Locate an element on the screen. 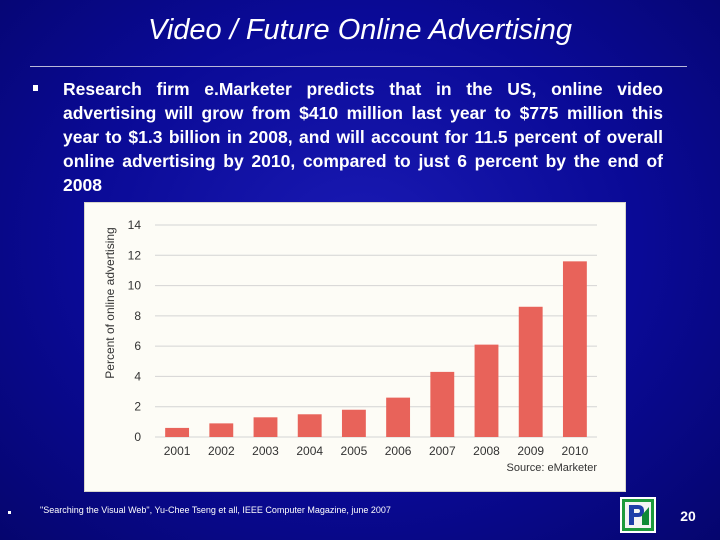  y-tick-label: 10 is located at coordinates (135, 286).